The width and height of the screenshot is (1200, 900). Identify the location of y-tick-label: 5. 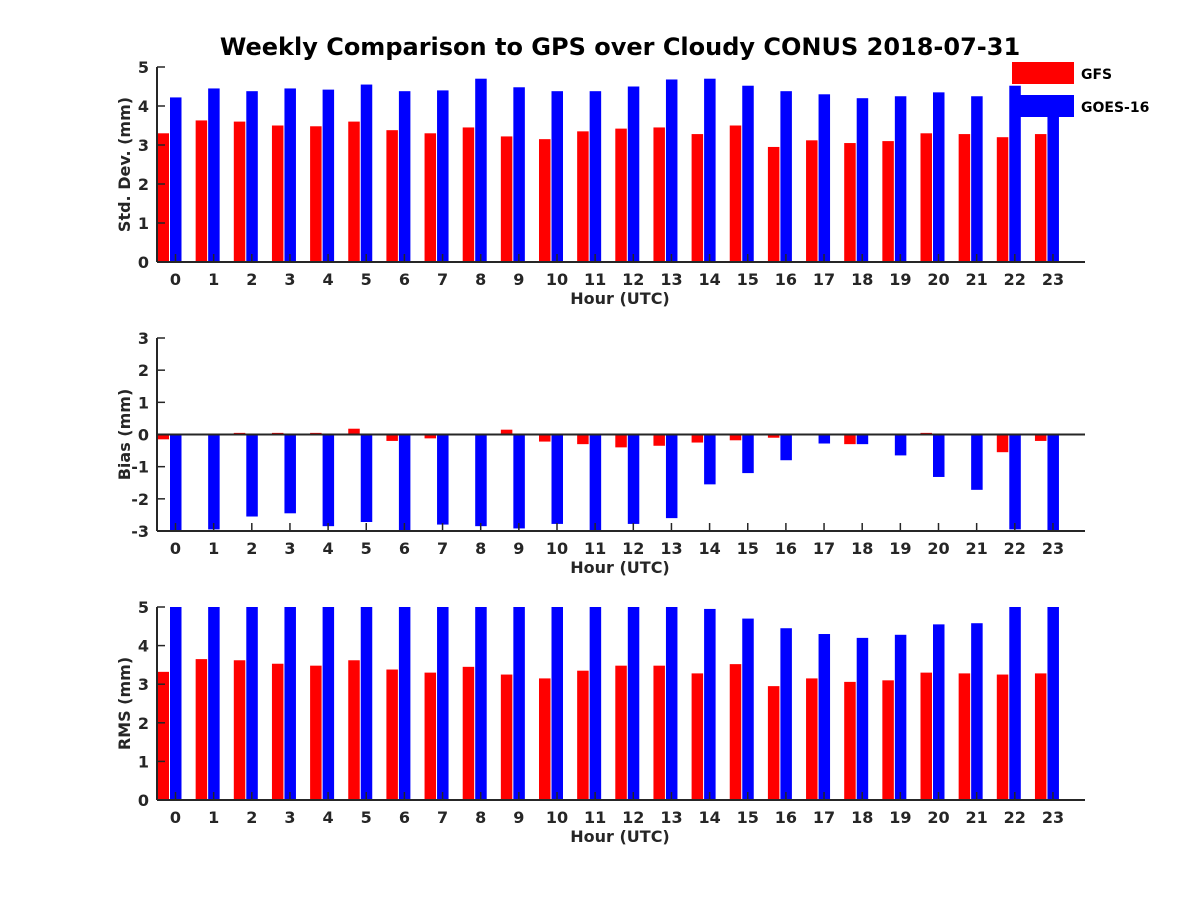
(143, 67).